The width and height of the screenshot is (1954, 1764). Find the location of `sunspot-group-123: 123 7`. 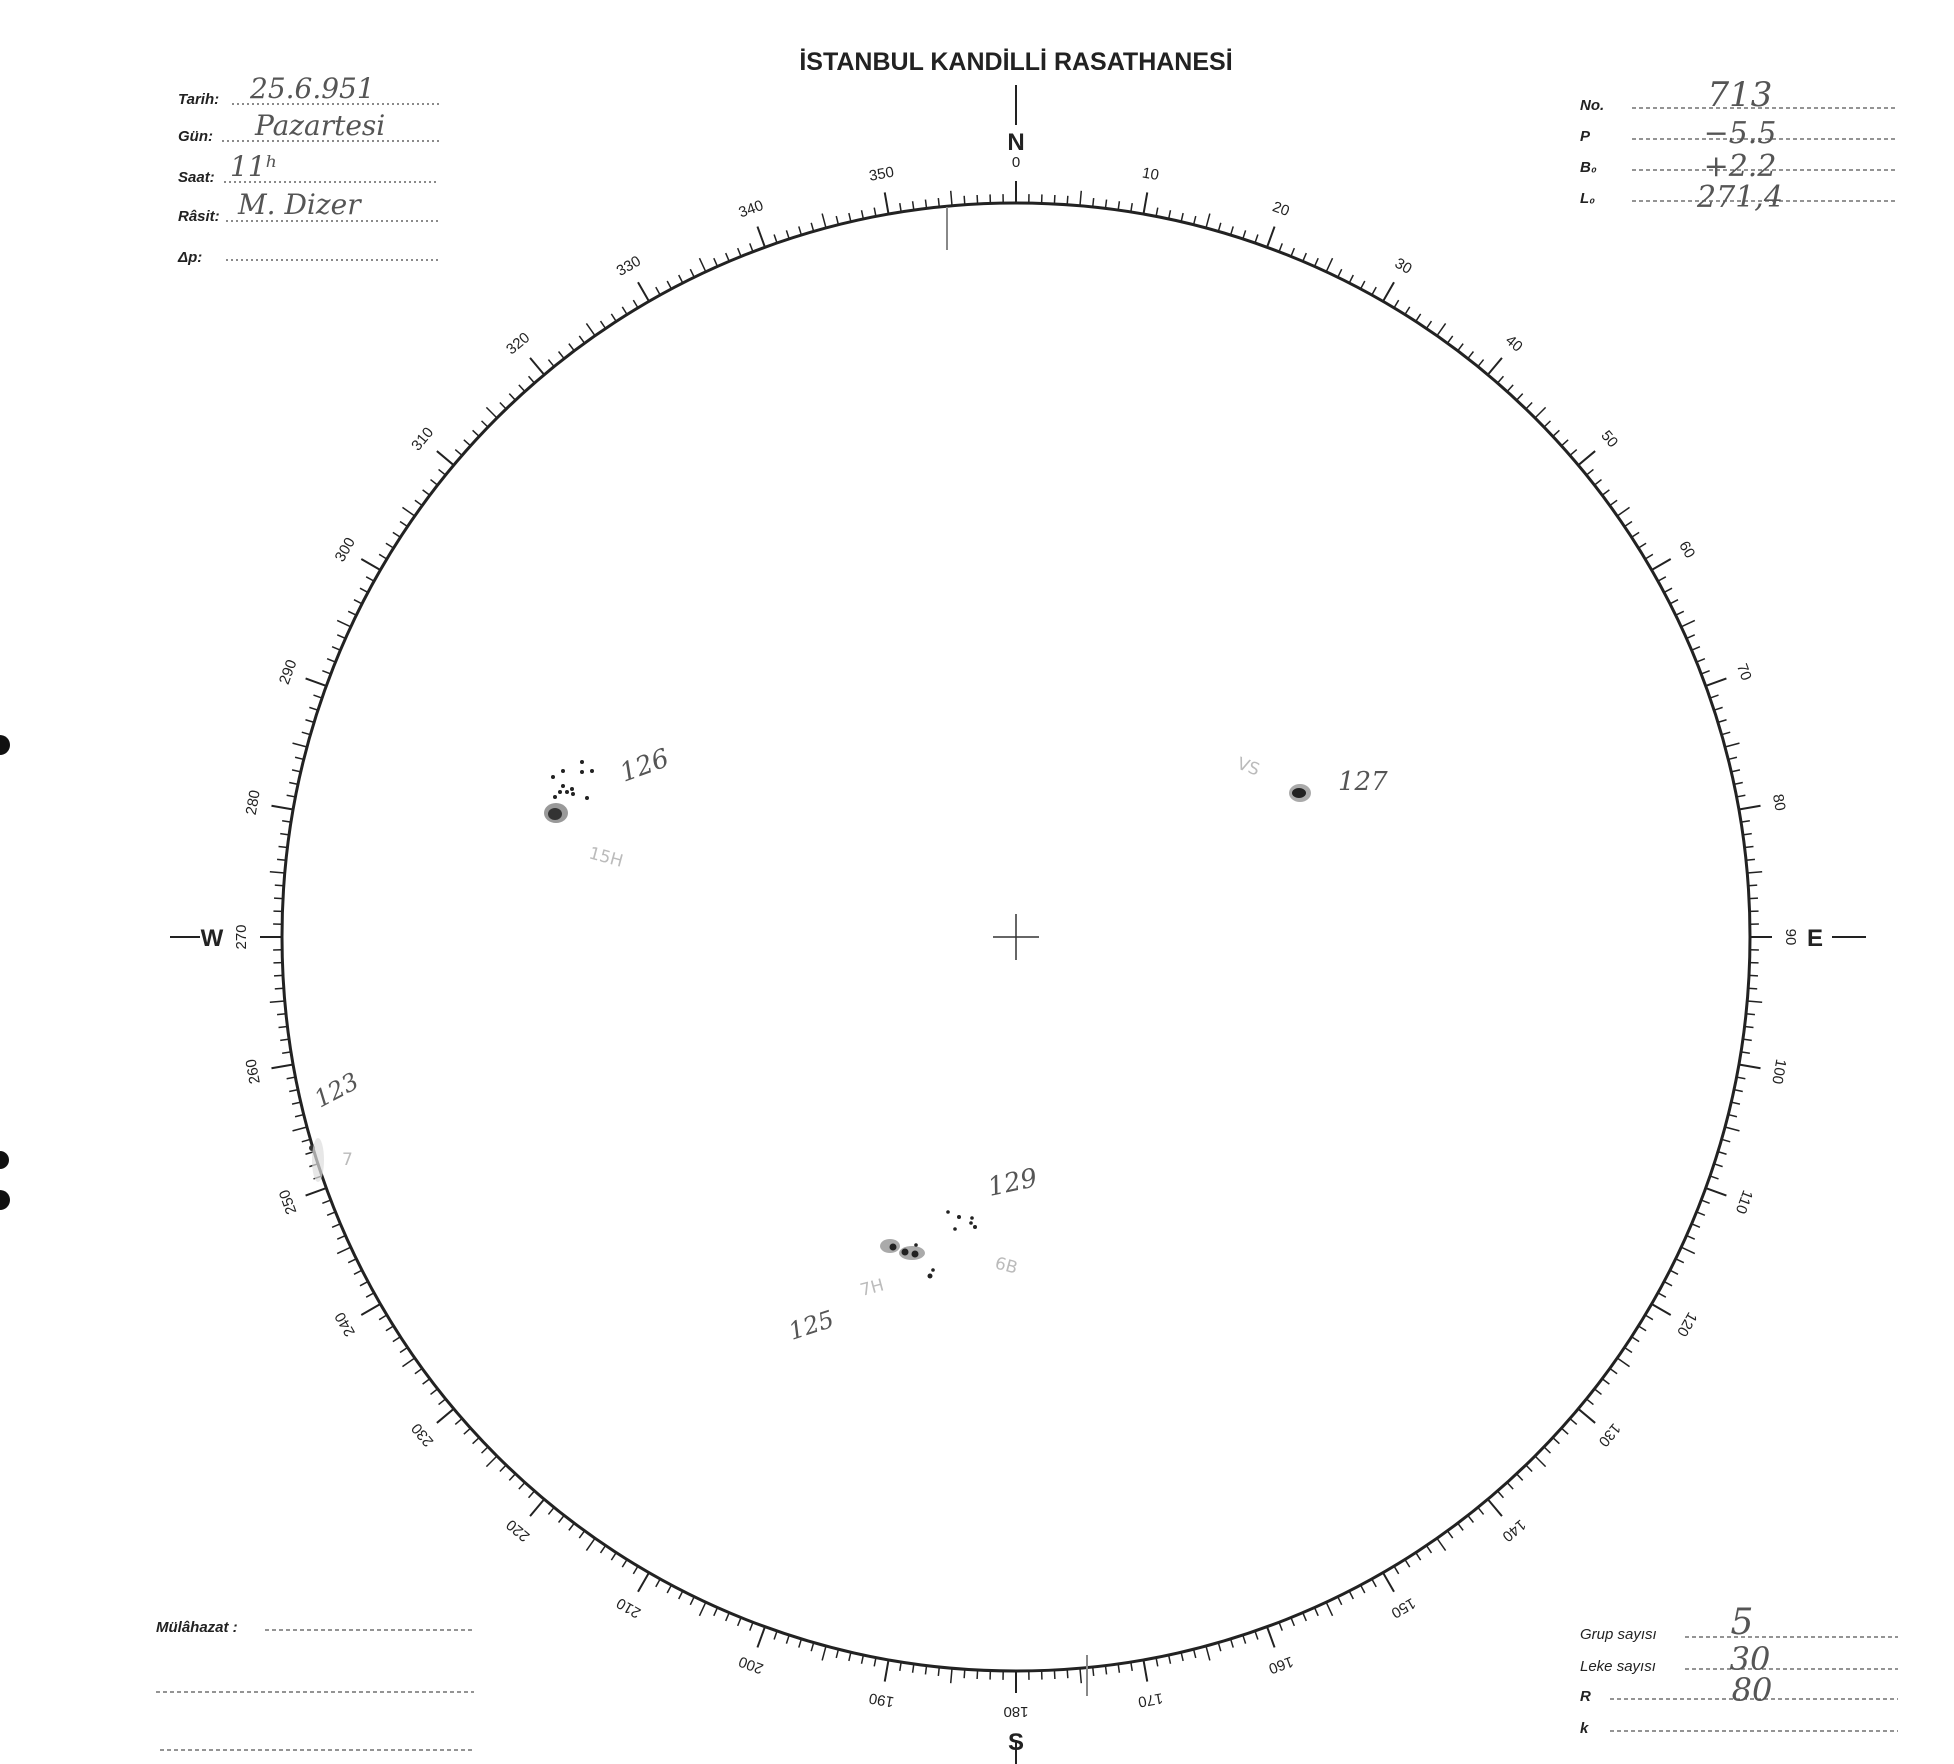

sunspot-group-123: 123 7 is located at coordinates (336, 1124).